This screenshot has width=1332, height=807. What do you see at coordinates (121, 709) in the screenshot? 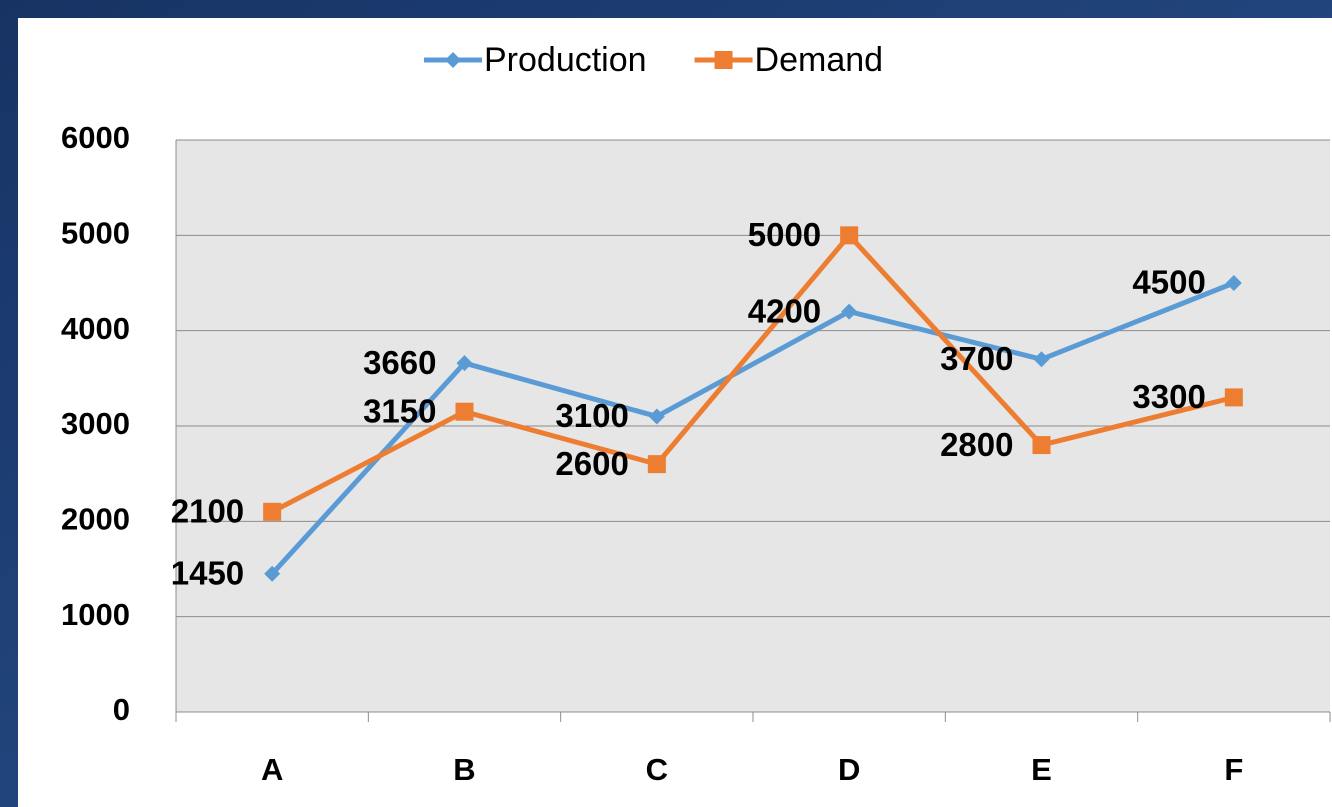
I see `y-tick-label: 0` at bounding box center [121, 709].